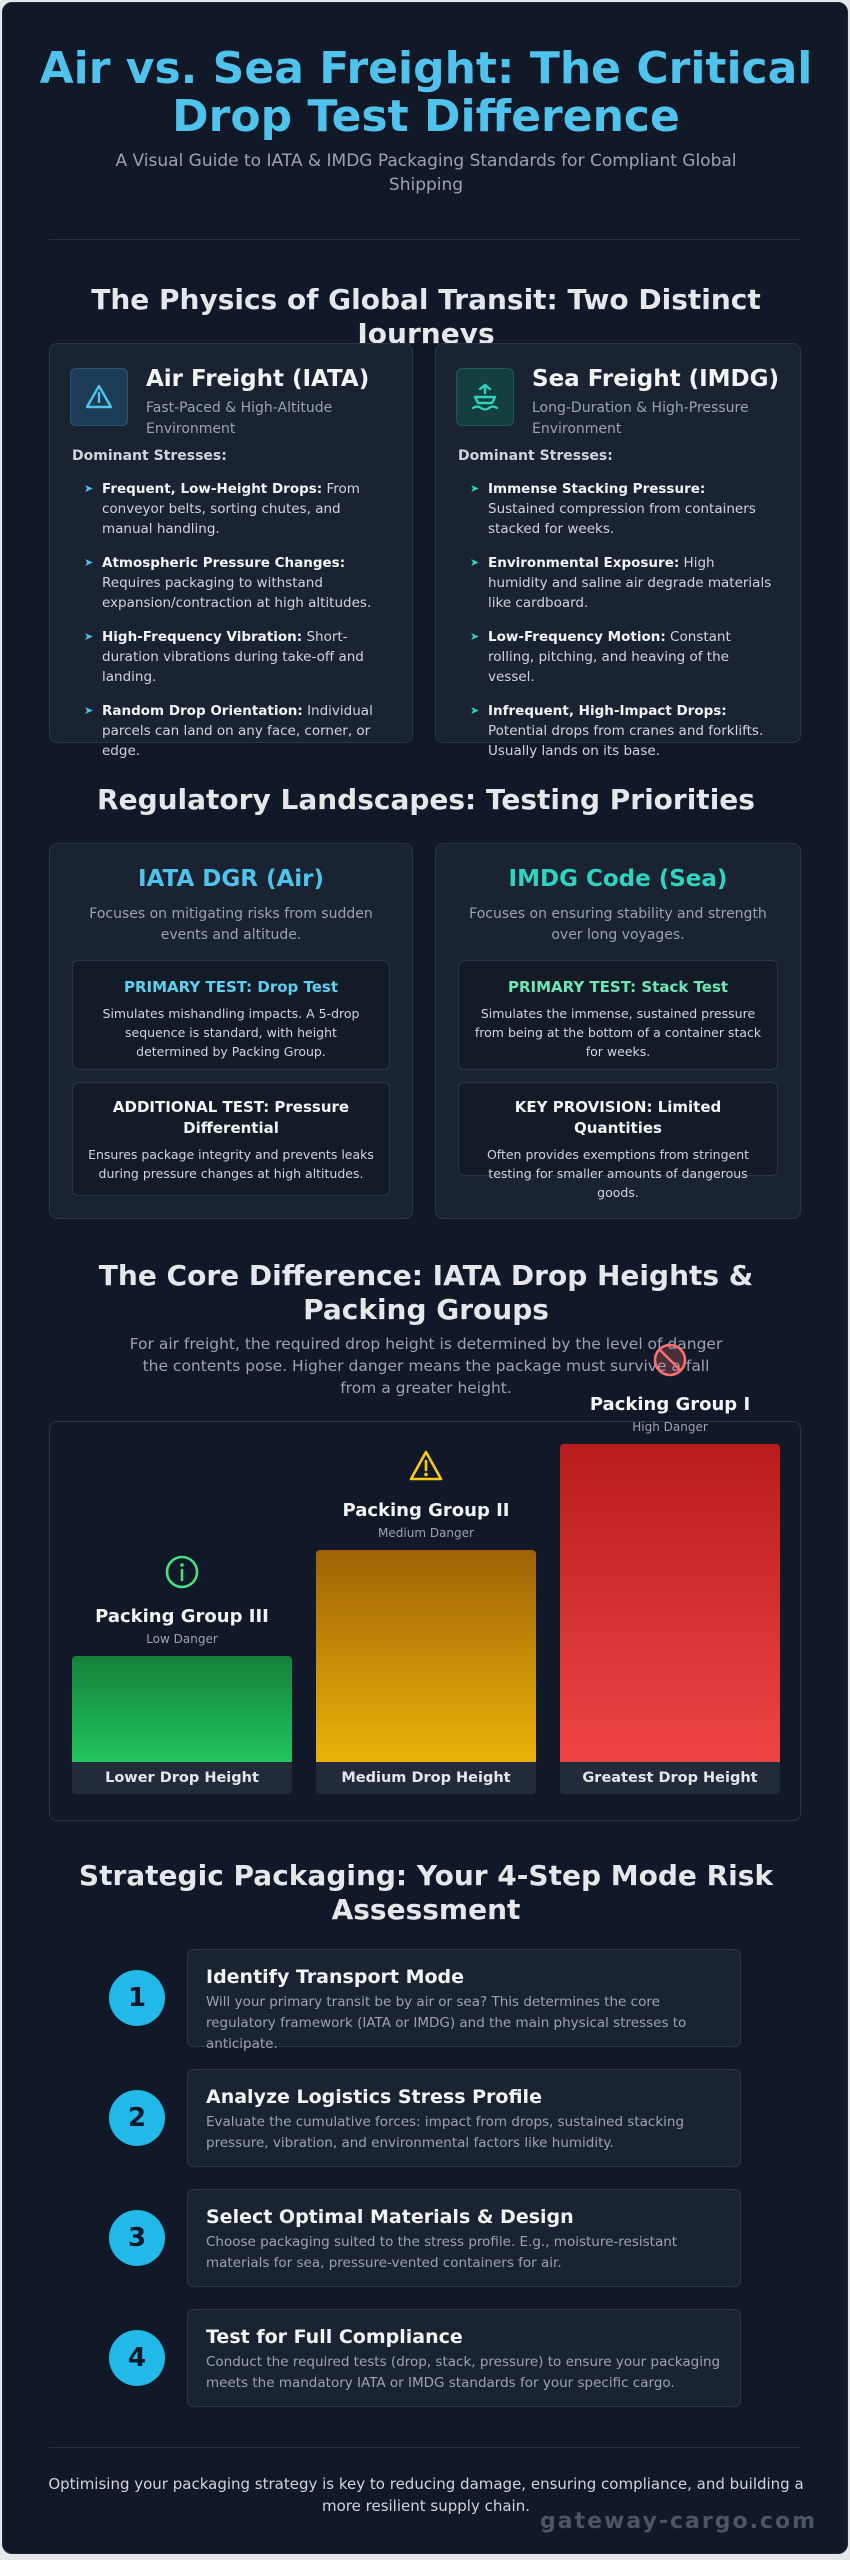  What do you see at coordinates (137, 2358) in the screenshot?
I see `step-number: 4` at bounding box center [137, 2358].